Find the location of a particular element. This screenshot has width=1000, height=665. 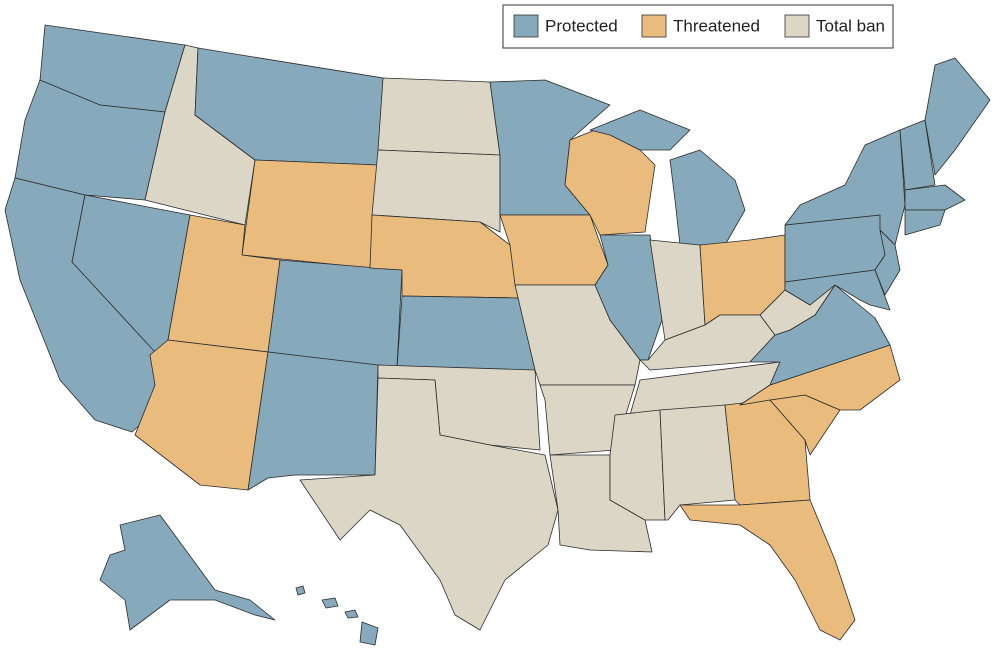

legend-label: Threatened is located at coordinates (716, 25).